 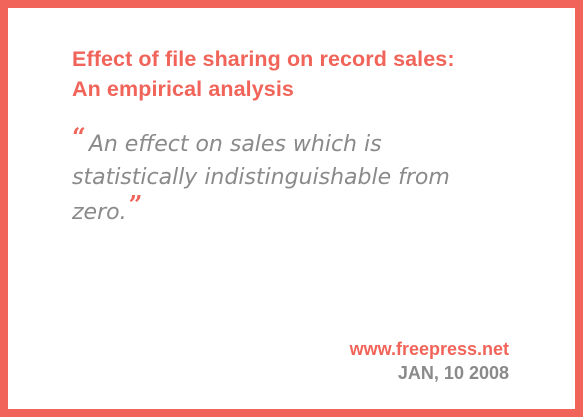 What do you see at coordinates (183, 89) in the screenshot?
I see `headline-line-2: An empirical analysis` at bounding box center [183, 89].